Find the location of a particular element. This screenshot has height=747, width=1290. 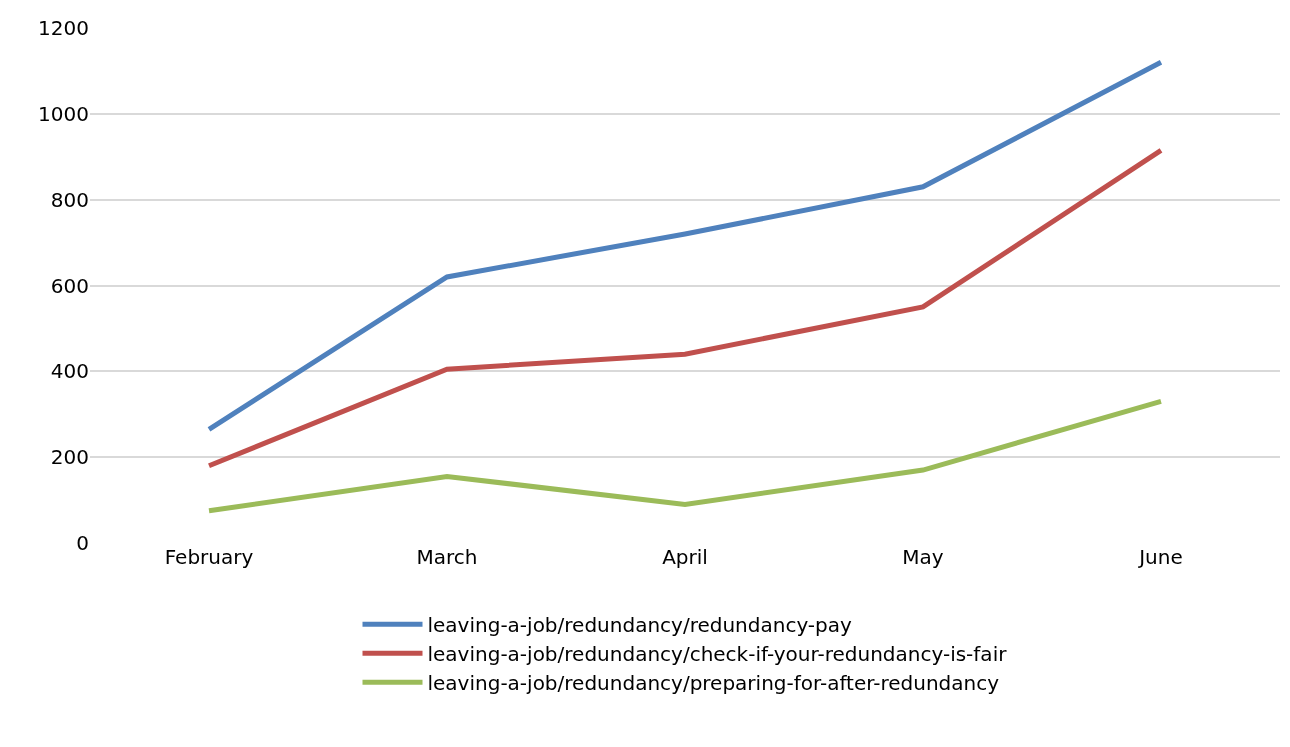

x-tick-label: May is located at coordinates (923, 557).